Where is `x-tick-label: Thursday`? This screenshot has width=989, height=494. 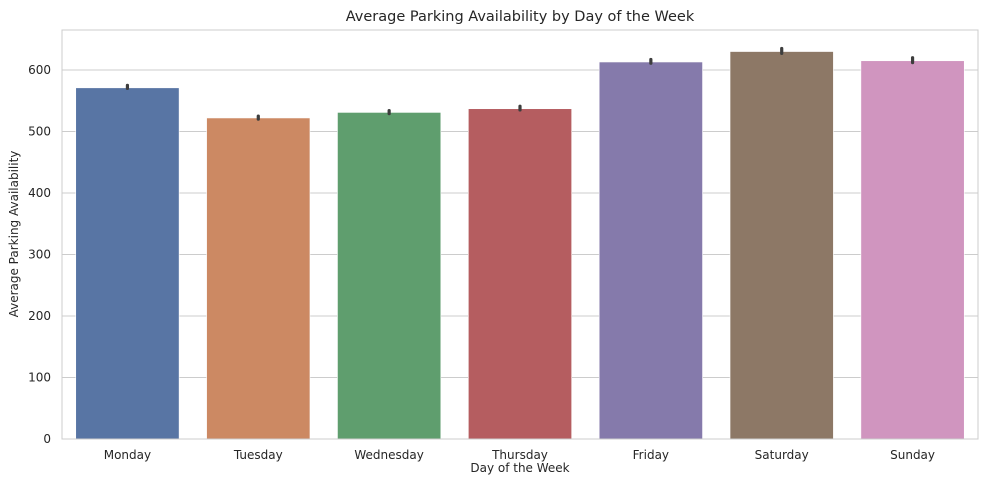
x-tick-label: Thursday is located at coordinates (519, 455).